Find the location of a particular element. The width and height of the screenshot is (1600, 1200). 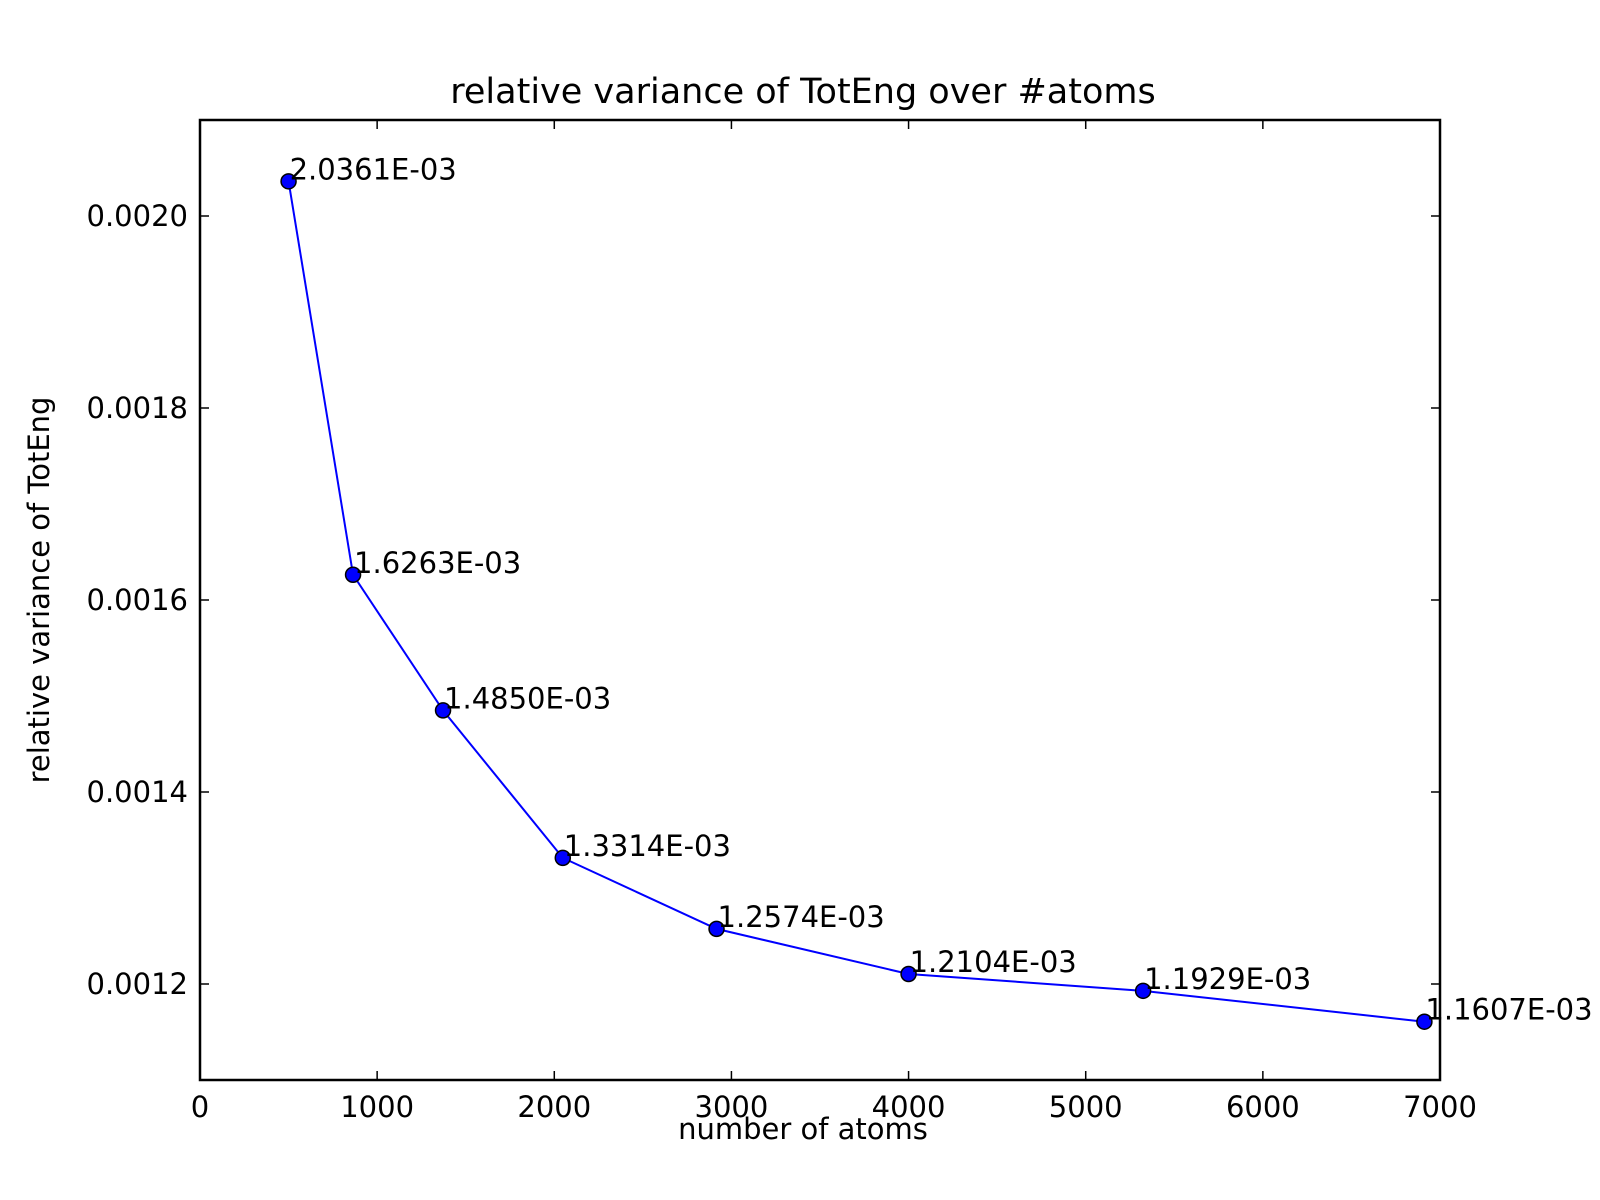

x-tick-label: 3000 is located at coordinates (732, 1107).